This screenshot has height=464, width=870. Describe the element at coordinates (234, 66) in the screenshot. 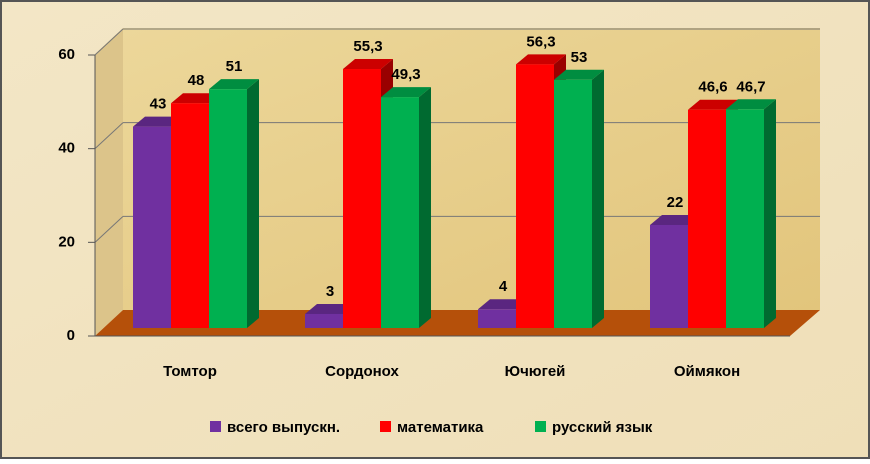

I see `data-label: 51` at that location.